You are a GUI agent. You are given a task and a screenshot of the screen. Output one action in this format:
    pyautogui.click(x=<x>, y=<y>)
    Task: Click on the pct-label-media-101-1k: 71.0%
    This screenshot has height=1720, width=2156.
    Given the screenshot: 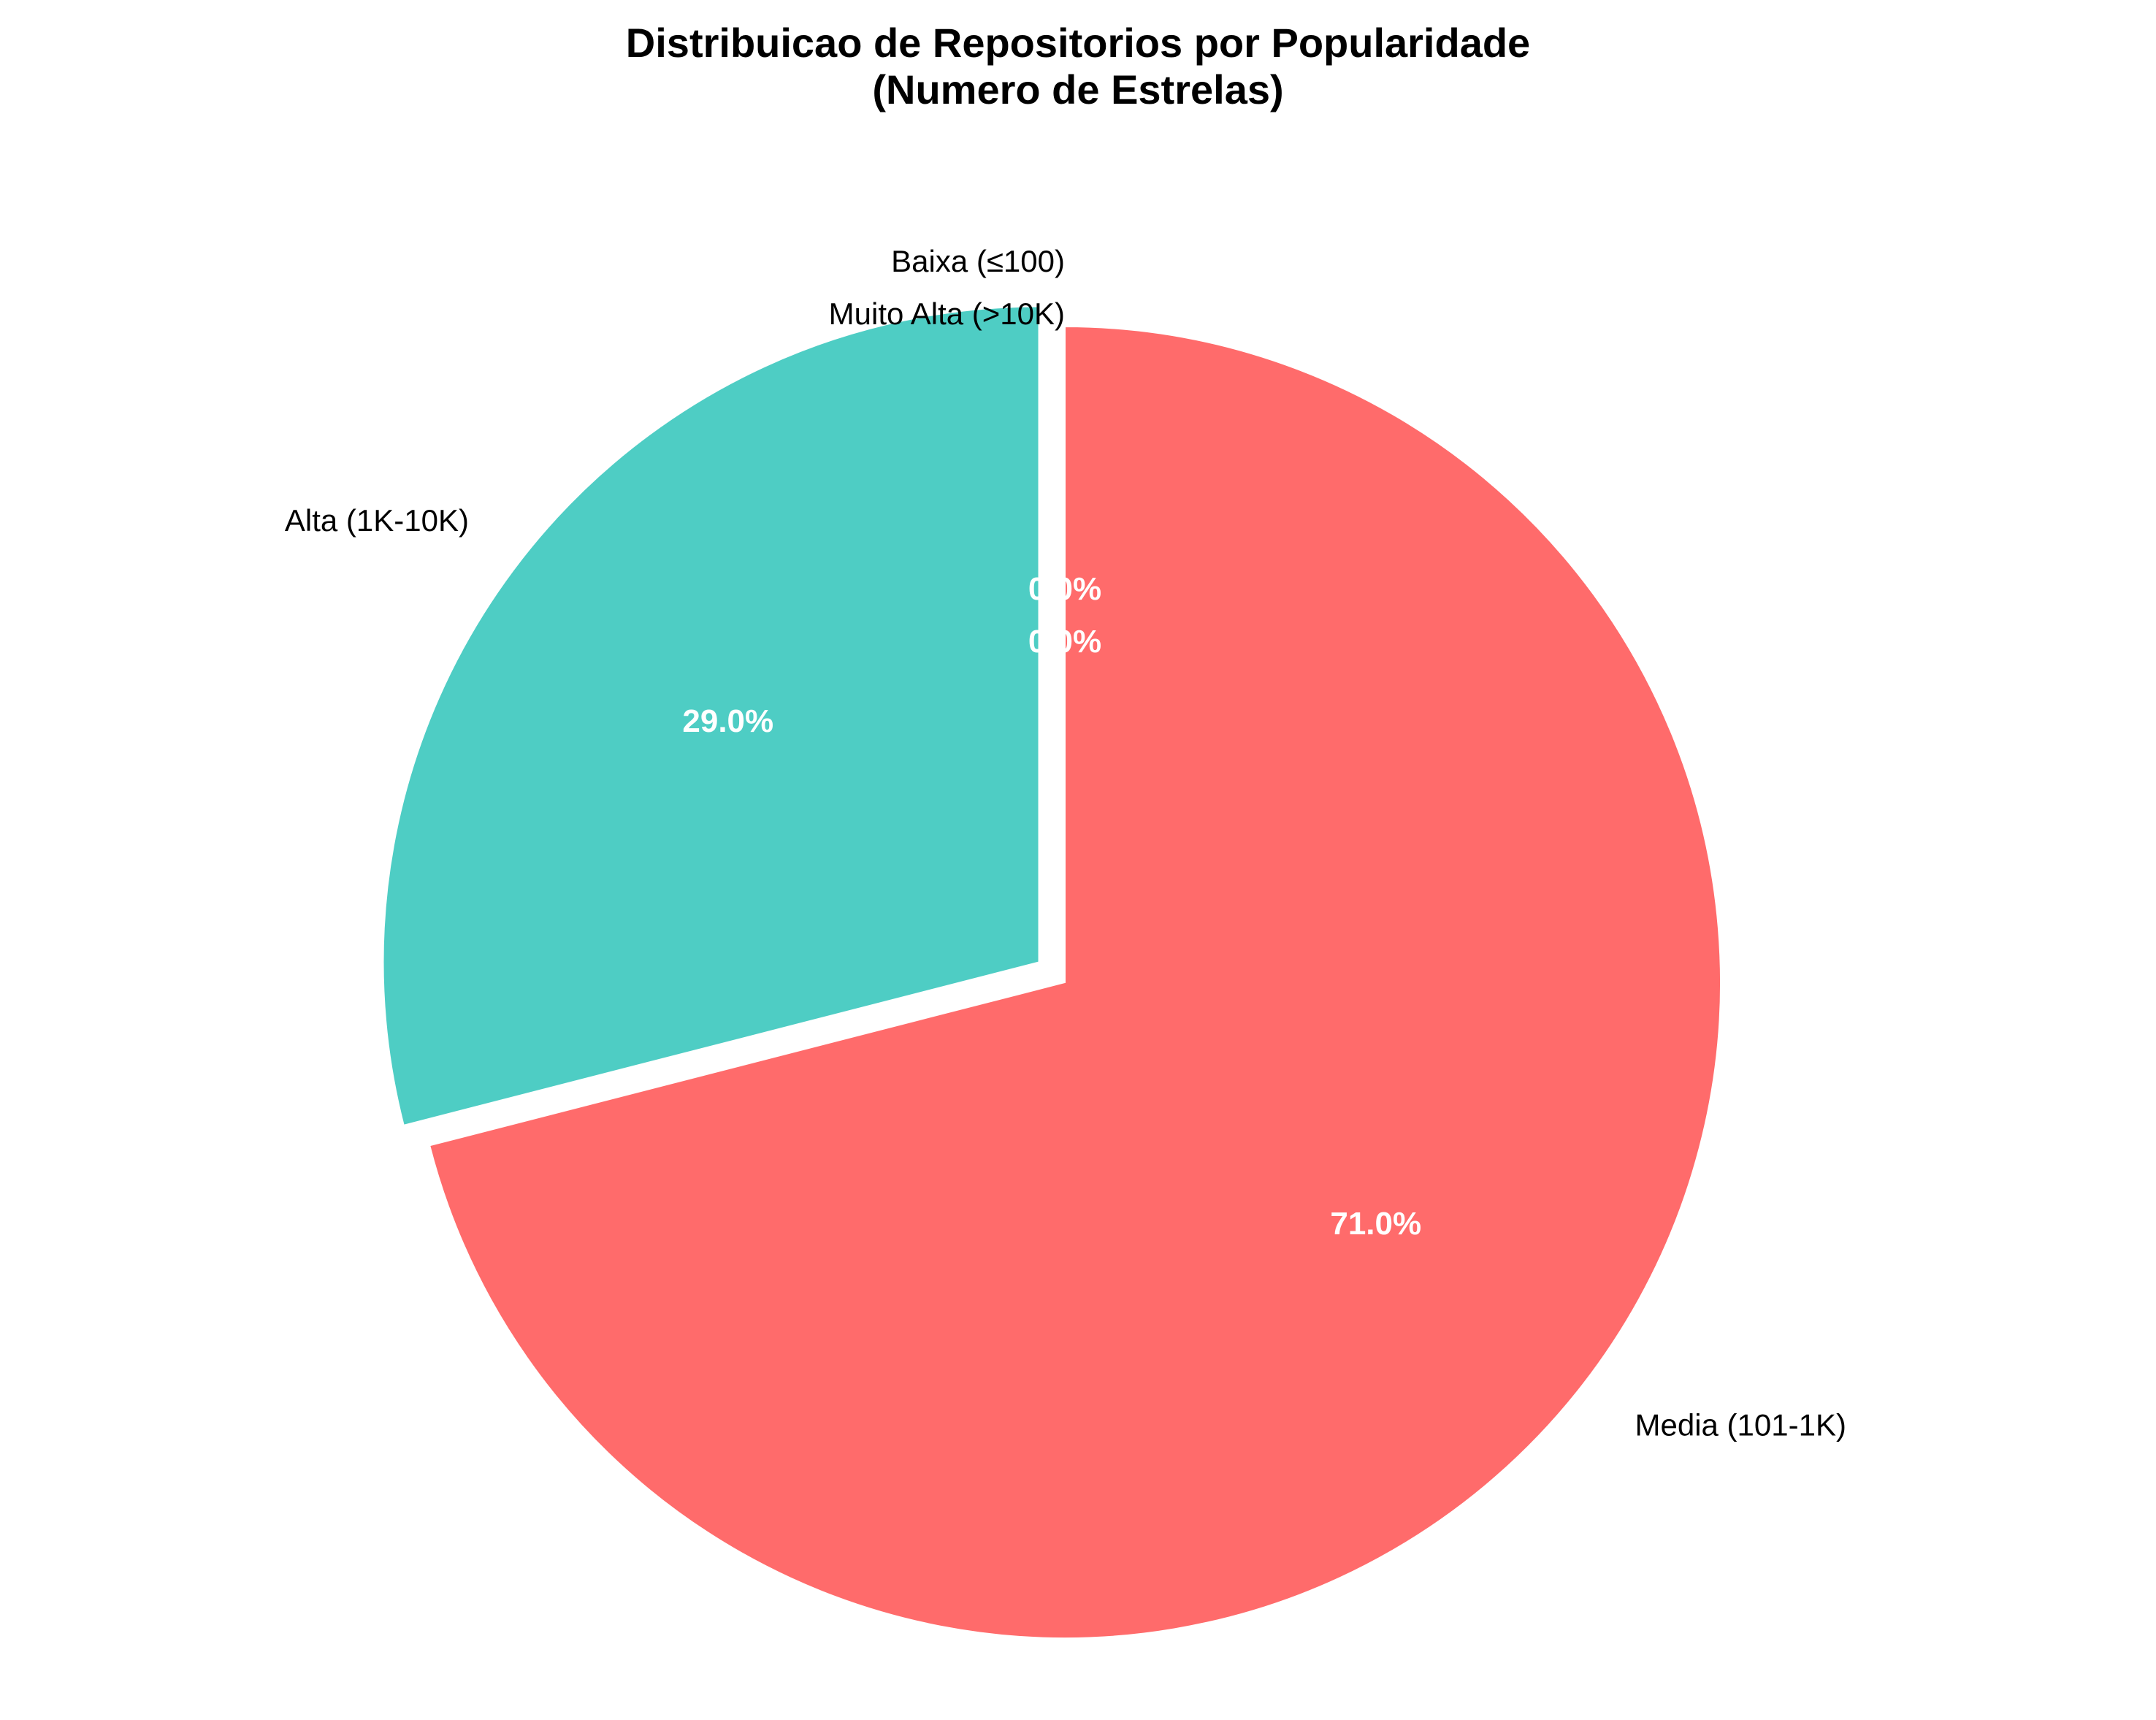 What is the action you would take?
    pyautogui.click(x=1376, y=1224)
    